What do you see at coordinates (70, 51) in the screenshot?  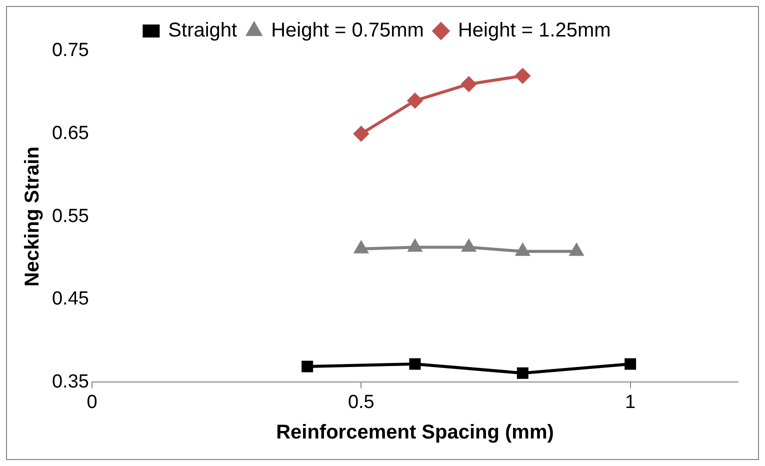 I see `y-tick-label: 0.75` at bounding box center [70, 51].